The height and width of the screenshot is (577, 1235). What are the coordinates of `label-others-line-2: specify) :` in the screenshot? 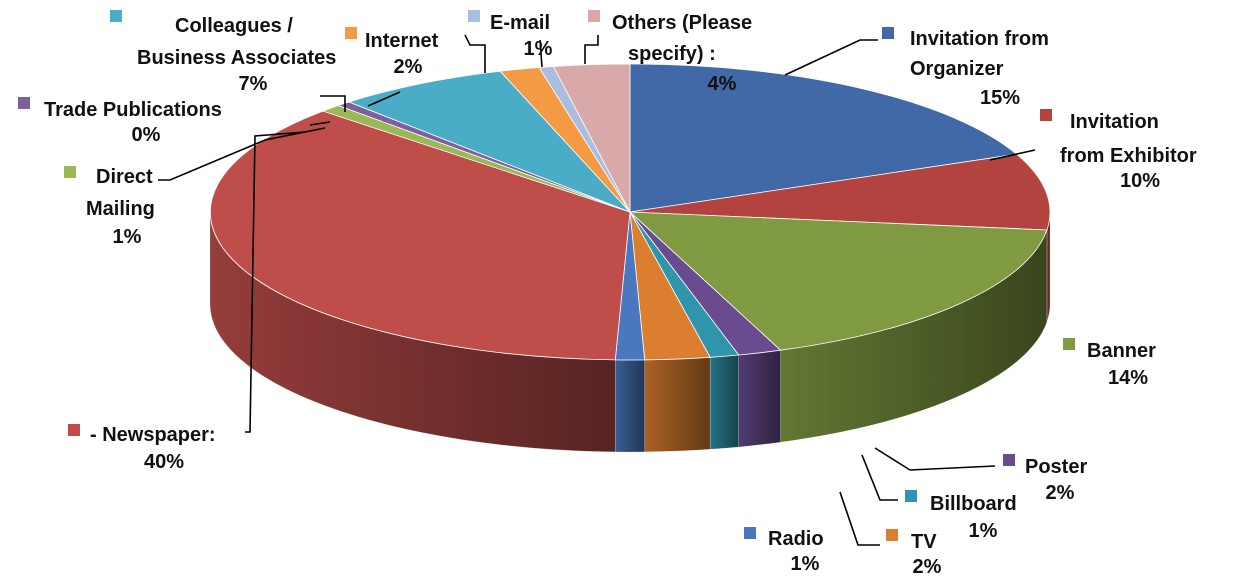 It's located at (672, 54).